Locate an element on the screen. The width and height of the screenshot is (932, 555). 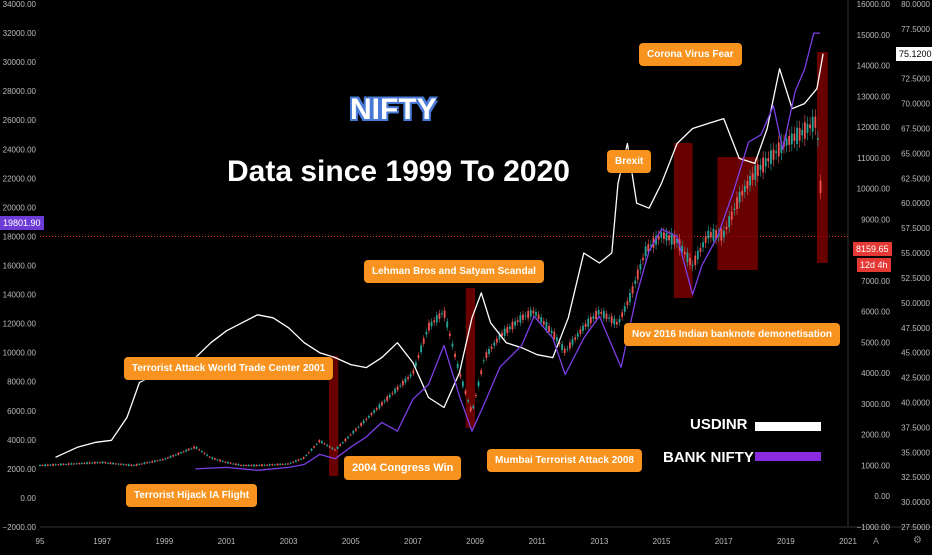
y-right-usdinr-tick-label: 30.0000 is located at coordinates (915, 502).